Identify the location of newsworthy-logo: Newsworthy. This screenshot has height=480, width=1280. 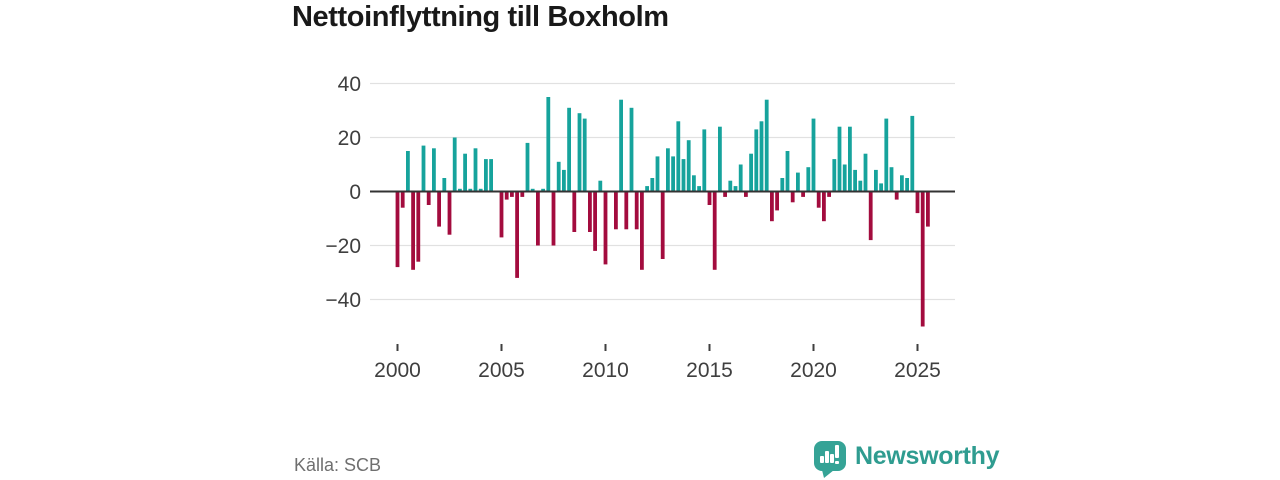
(934, 460).